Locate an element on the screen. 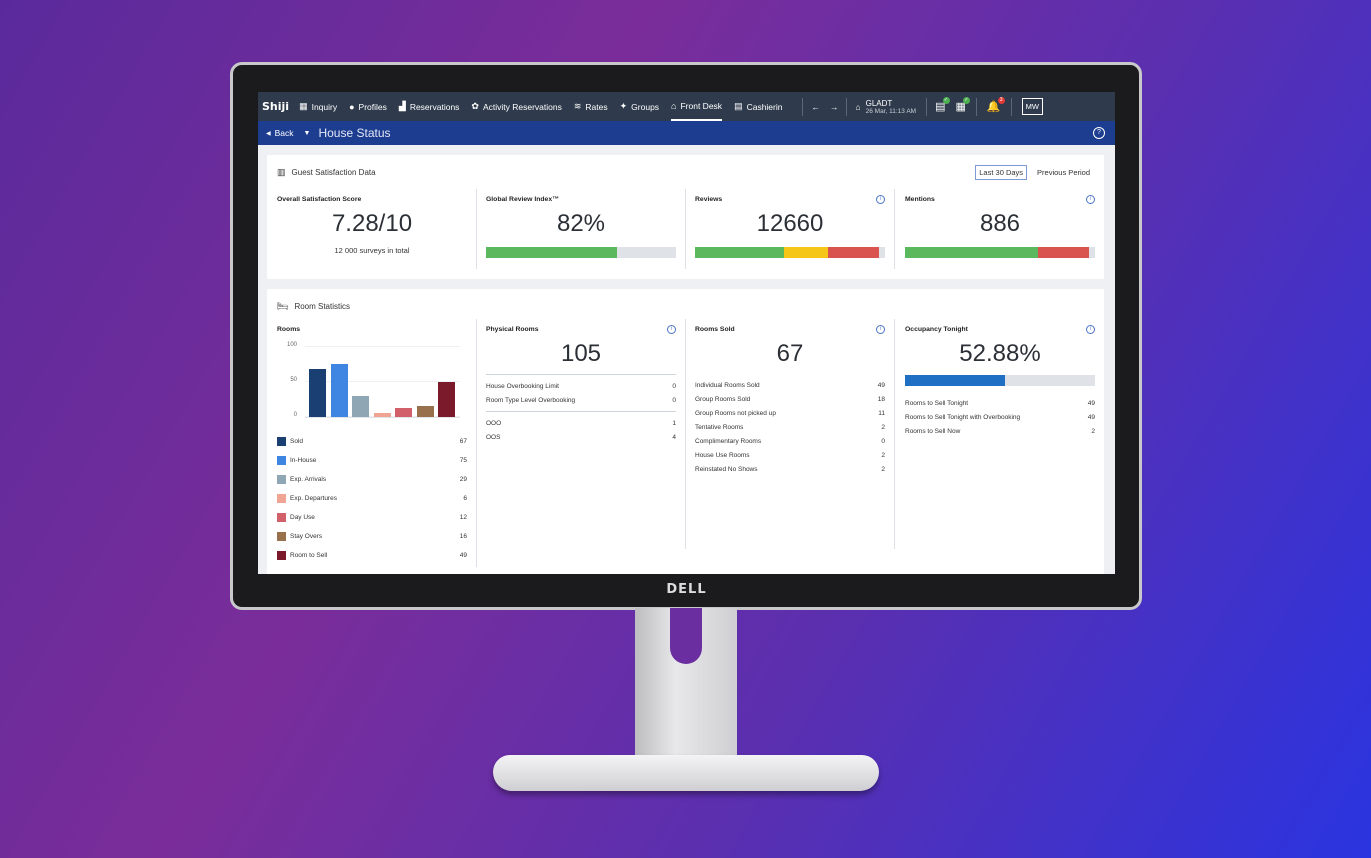  back-button: ◀ Back is located at coordinates (280, 133).